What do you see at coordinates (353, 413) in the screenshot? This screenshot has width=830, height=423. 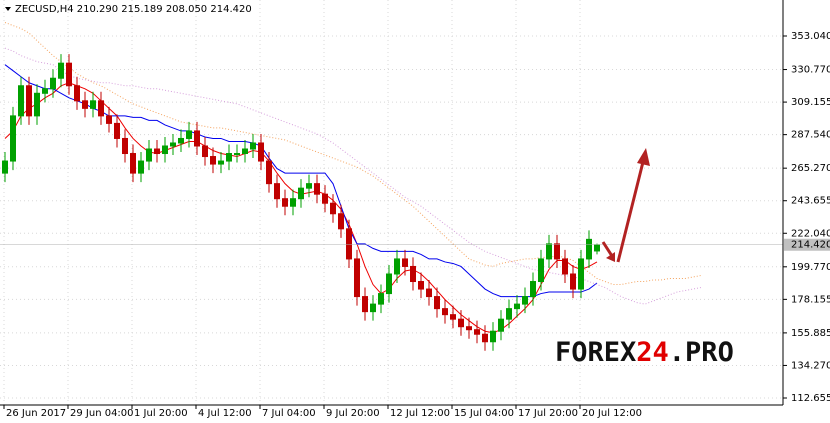 I see `x-tick-label: 9 Jul 20:00` at bounding box center [353, 413].